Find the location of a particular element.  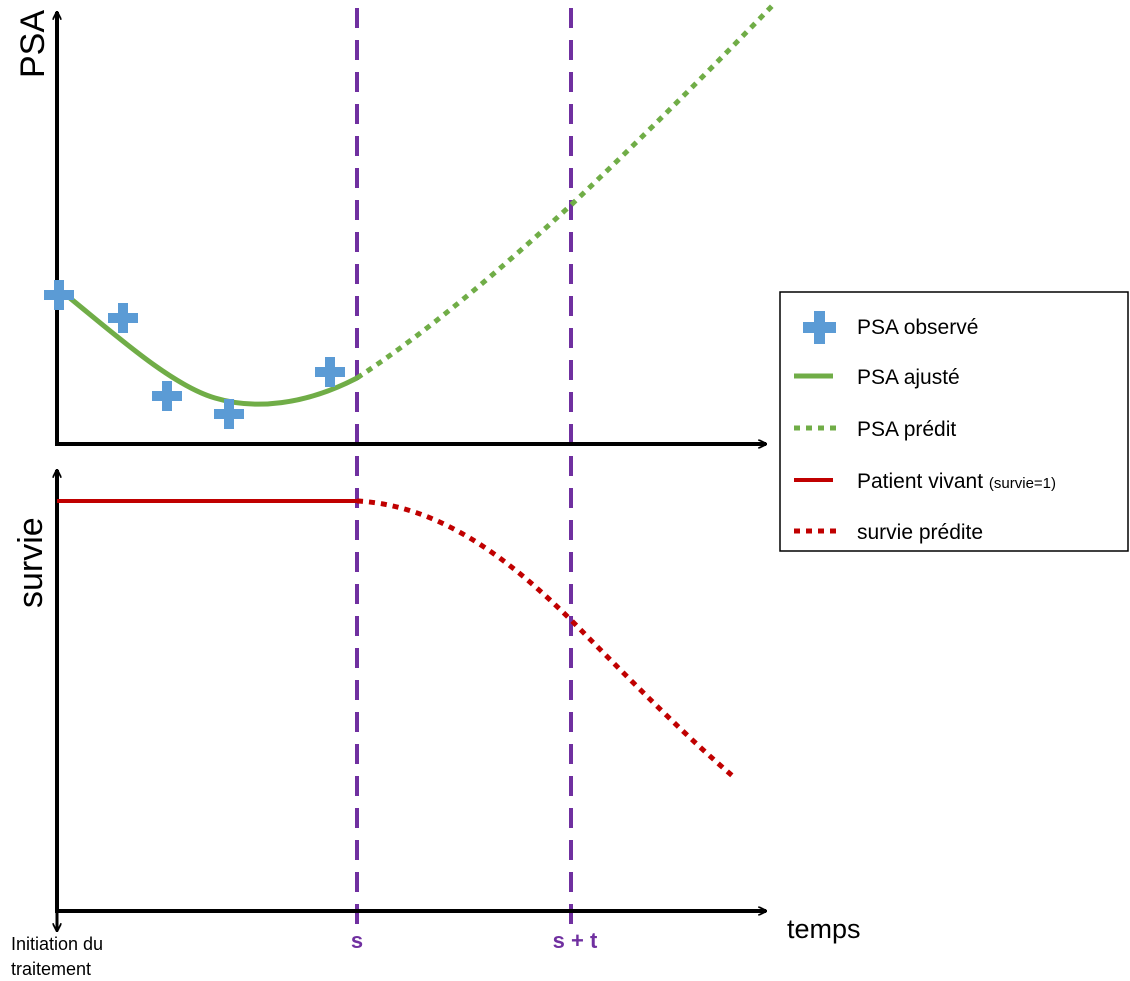

legend-box is located at coordinates (954, 421).